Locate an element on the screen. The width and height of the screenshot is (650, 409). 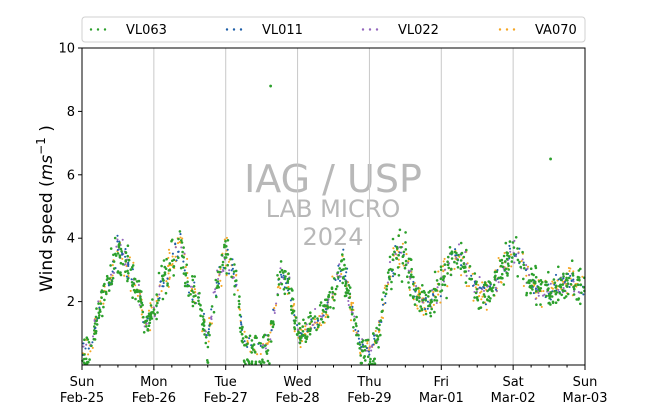
x-tick-label-day: Thu is located at coordinates (368, 382).